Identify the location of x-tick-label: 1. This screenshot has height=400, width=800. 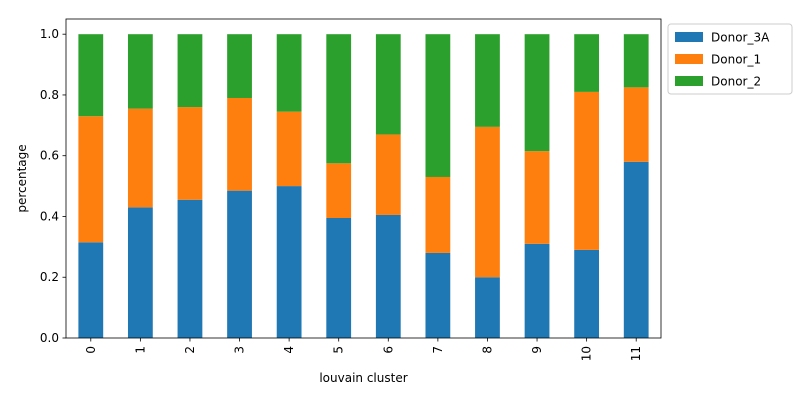
(140, 350).